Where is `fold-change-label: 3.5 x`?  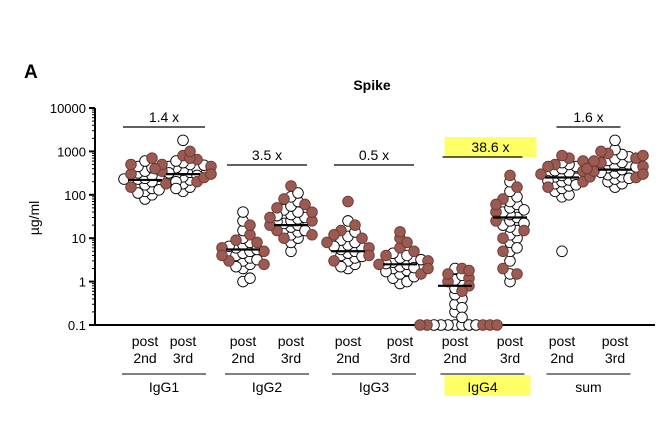 fold-change-label: 3.5 x is located at coordinates (267, 155).